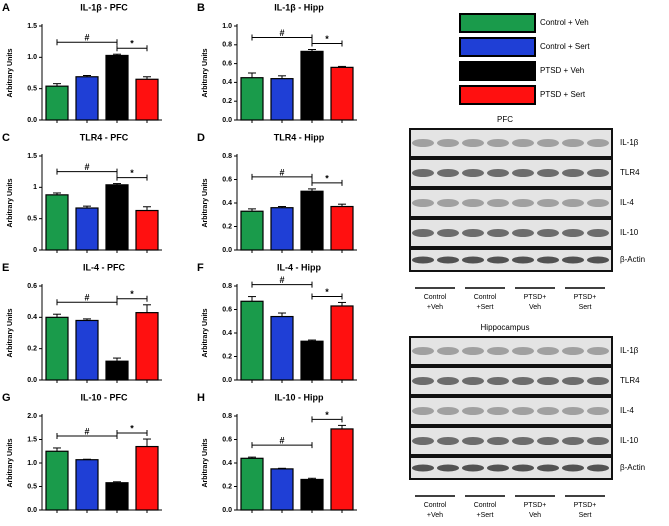 The image size is (669, 526). What do you see at coordinates (35, 187) in the screenshot?
I see `y-tick-label: 1` at bounding box center [35, 187].